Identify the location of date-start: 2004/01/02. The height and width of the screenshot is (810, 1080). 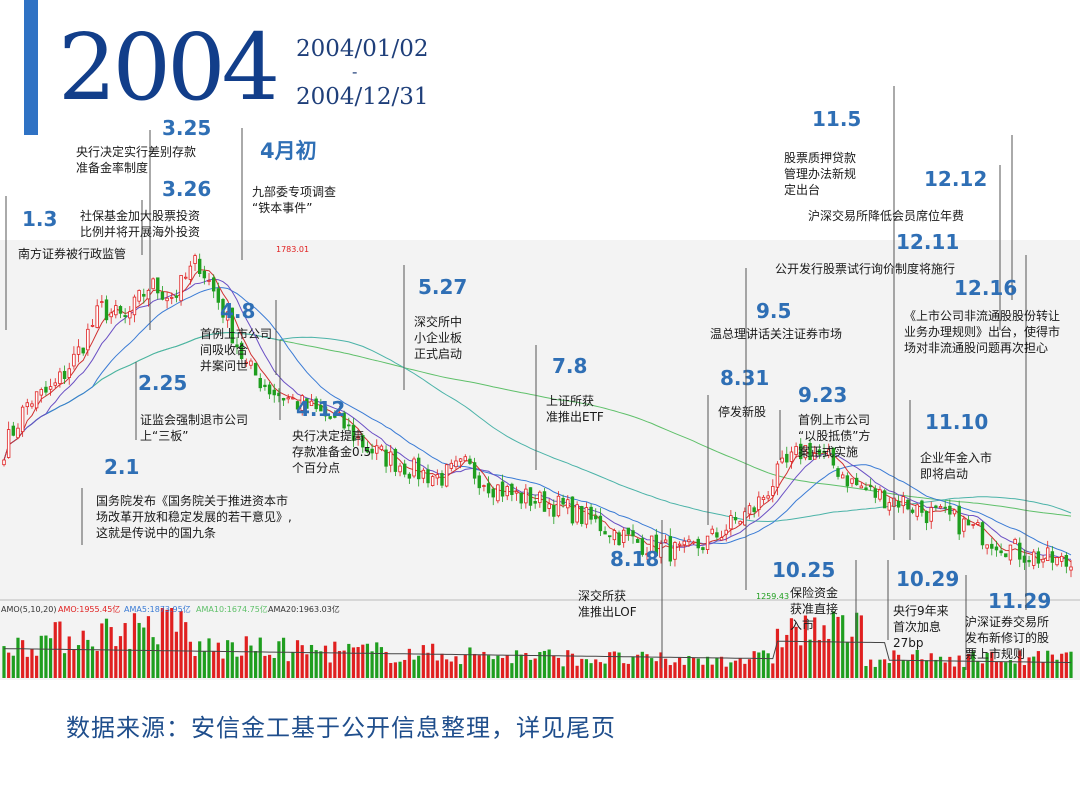
(362, 49).